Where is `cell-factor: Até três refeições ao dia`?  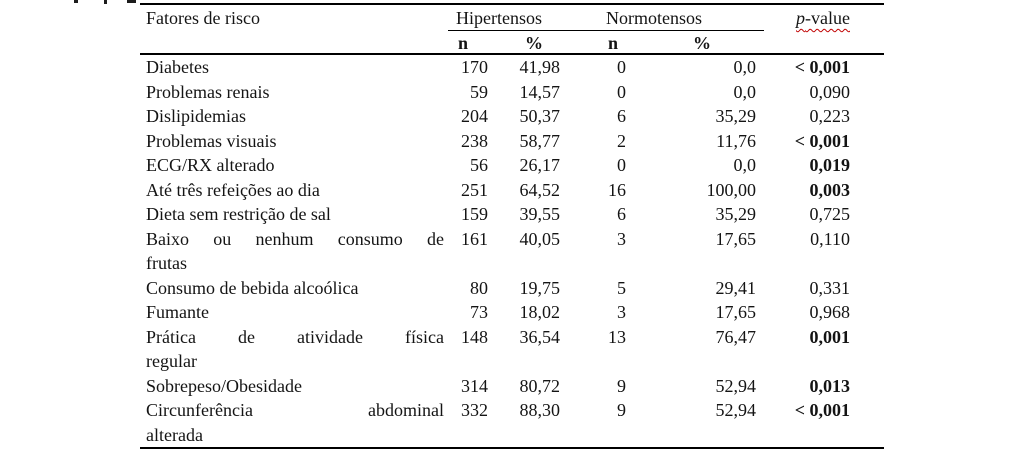
cell-factor: Até três refeições ao dia is located at coordinates (294, 190).